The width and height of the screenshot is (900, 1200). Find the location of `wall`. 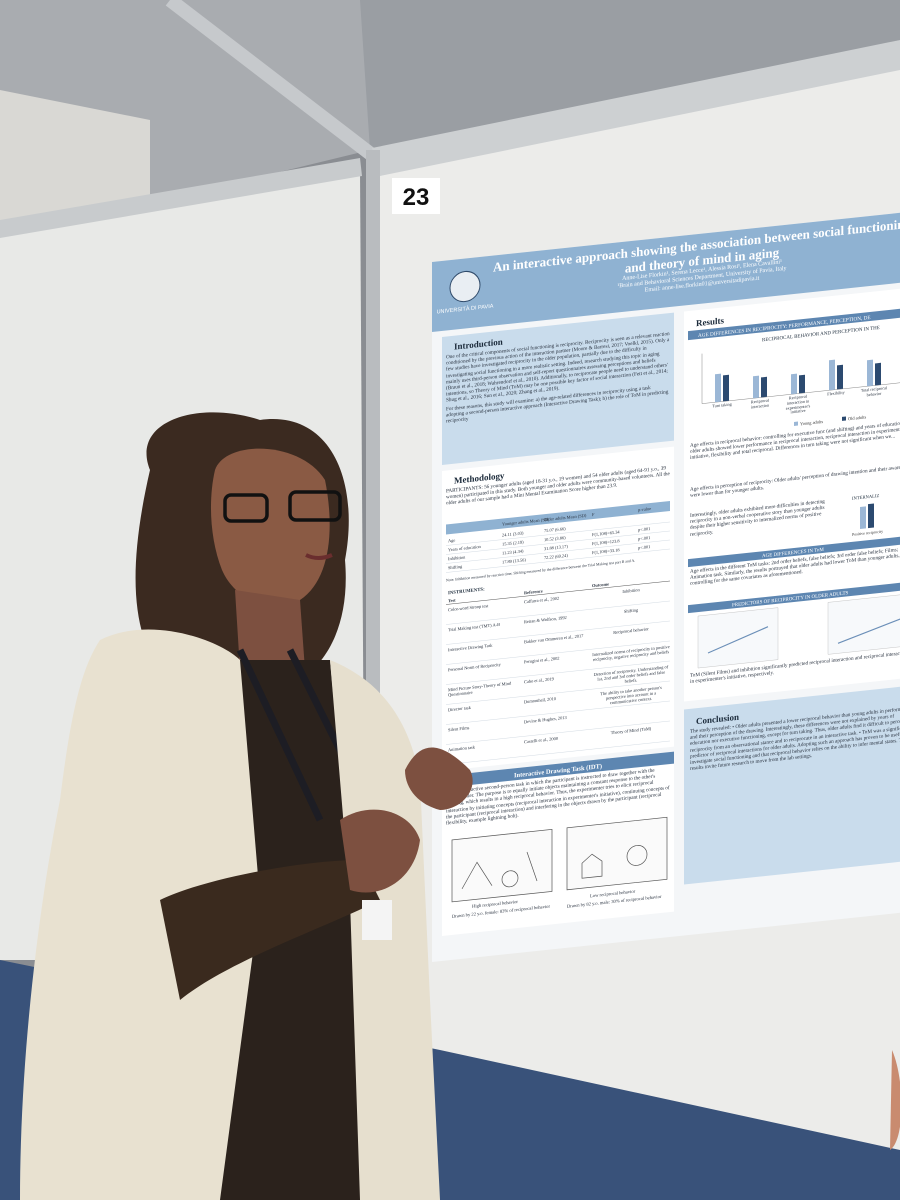

wall is located at coordinates (75, 160).